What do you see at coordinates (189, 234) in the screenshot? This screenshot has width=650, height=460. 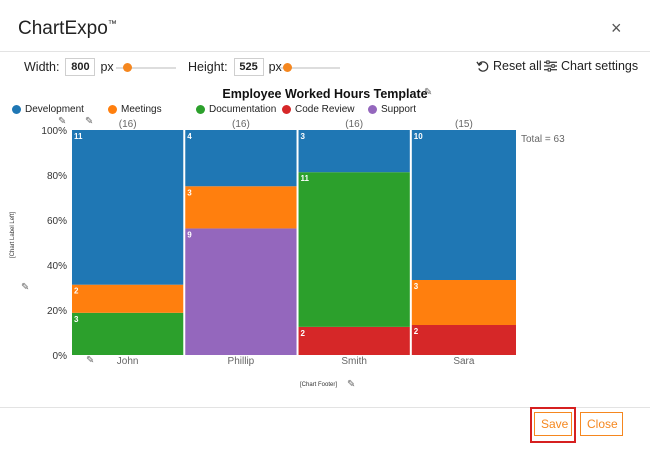 I see `segment-value-label: 9` at bounding box center [189, 234].